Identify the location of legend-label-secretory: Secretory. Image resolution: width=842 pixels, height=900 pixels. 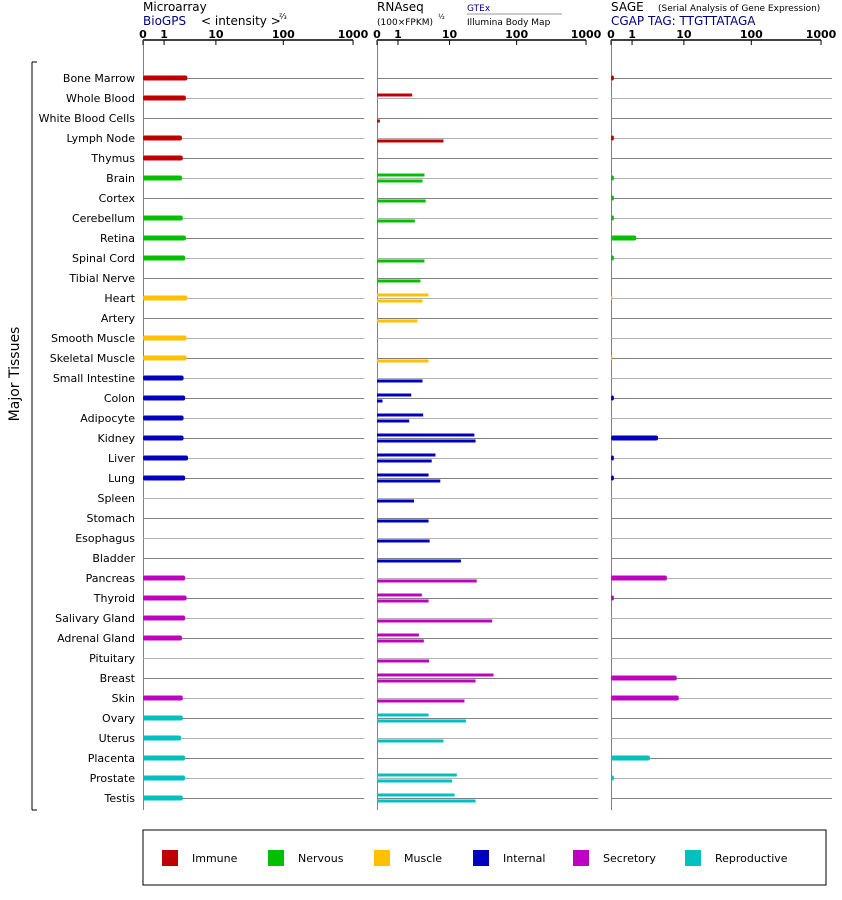
(629, 858).